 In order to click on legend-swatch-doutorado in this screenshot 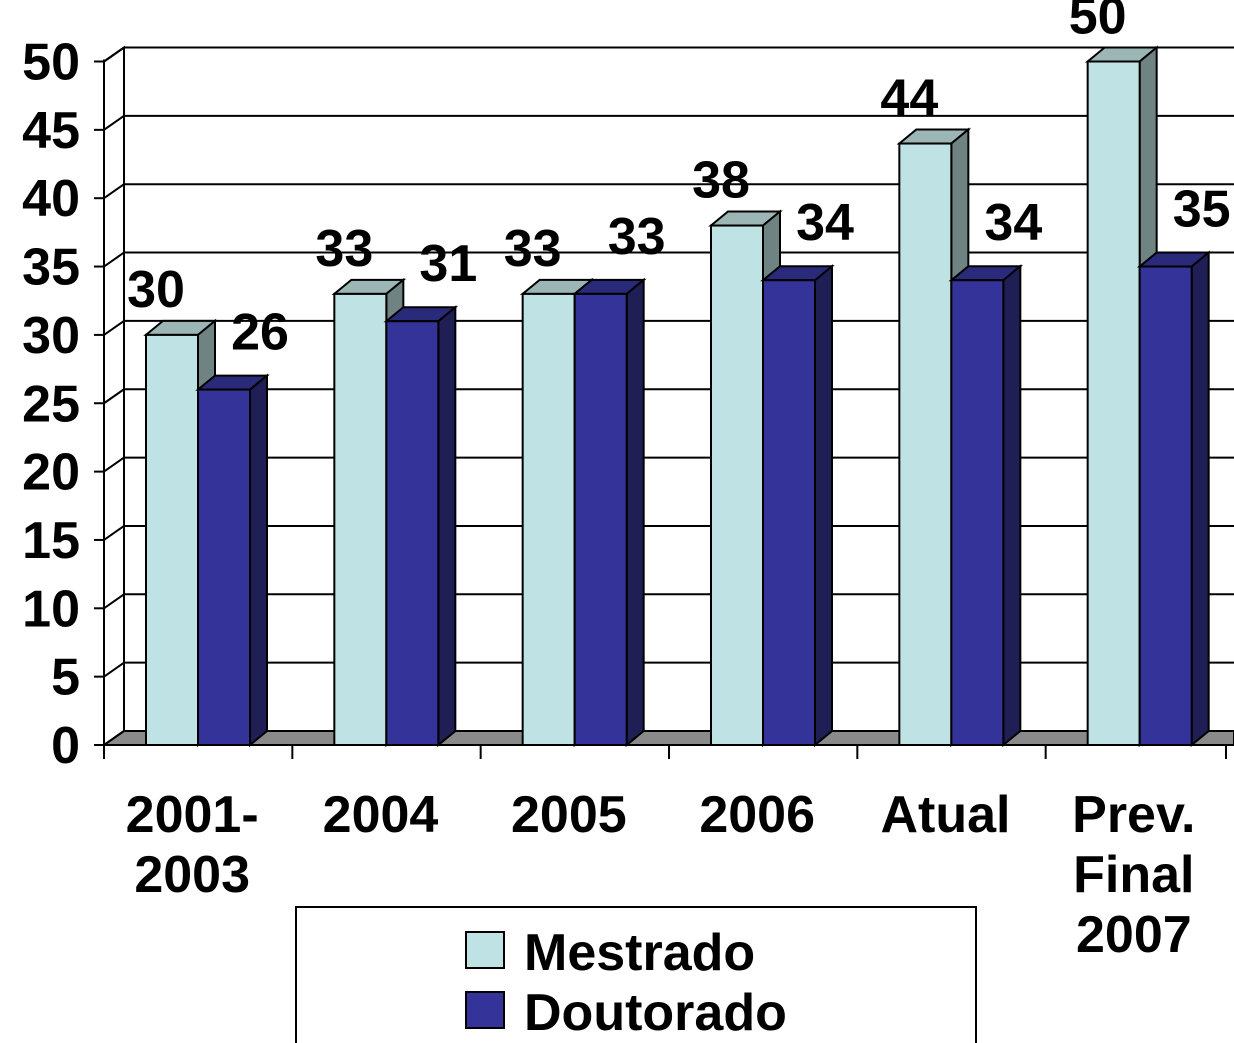, I will do `click(485, 1010)`.